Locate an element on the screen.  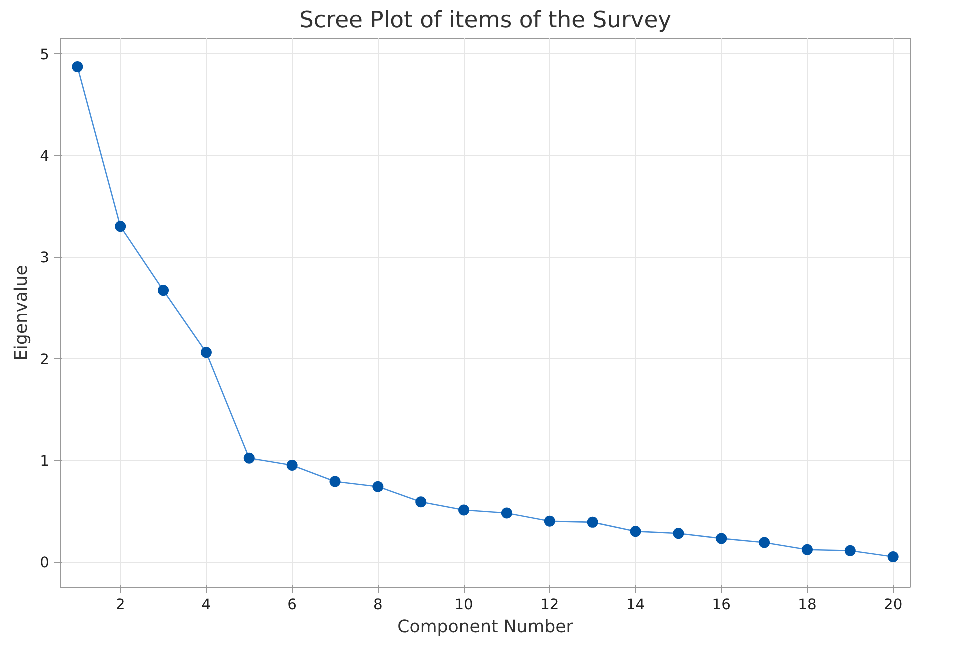
x-tick-label: 8 is located at coordinates (378, 605).